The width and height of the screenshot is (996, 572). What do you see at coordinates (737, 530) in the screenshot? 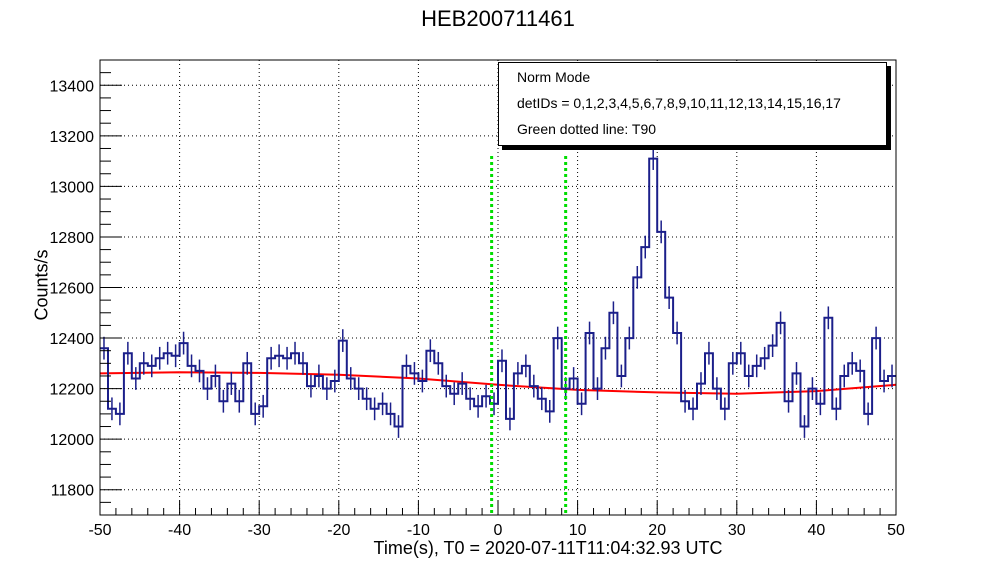
I see `x-tick-label: 30` at bounding box center [737, 530].